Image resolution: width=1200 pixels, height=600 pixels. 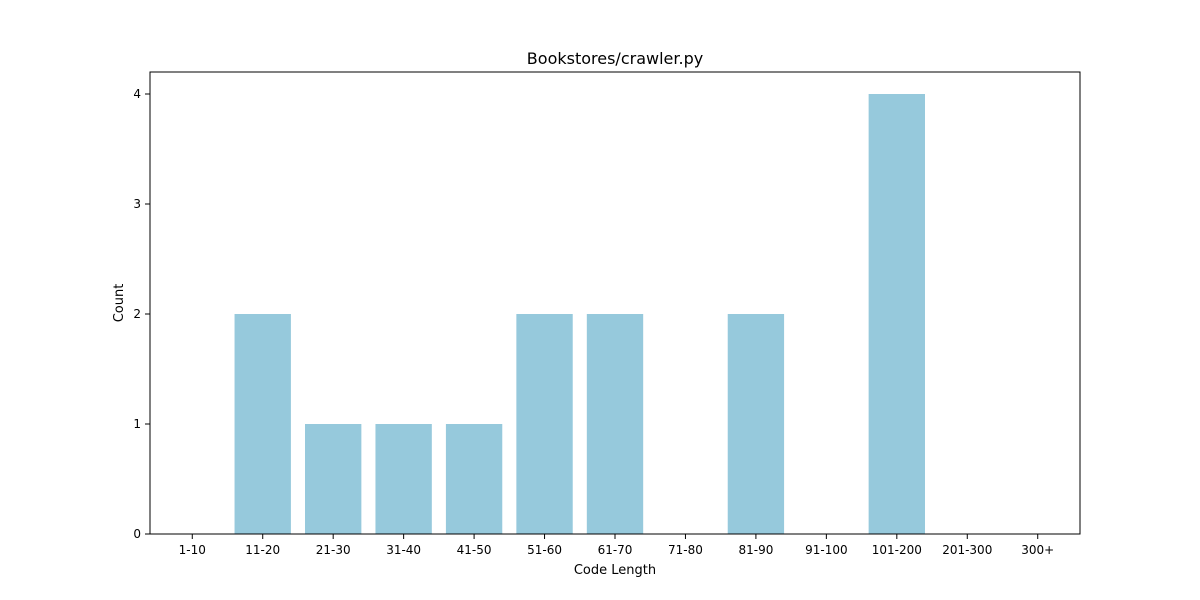 What do you see at coordinates (137, 424) in the screenshot?
I see `y-tick-label: 1` at bounding box center [137, 424].